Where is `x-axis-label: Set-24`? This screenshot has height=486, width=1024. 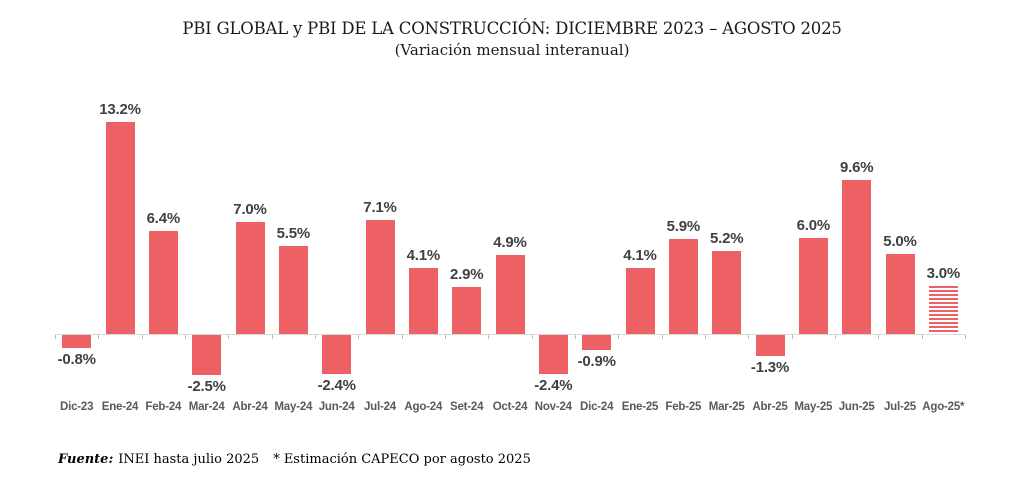
x-axis-label: Set-24 is located at coordinates (467, 407).